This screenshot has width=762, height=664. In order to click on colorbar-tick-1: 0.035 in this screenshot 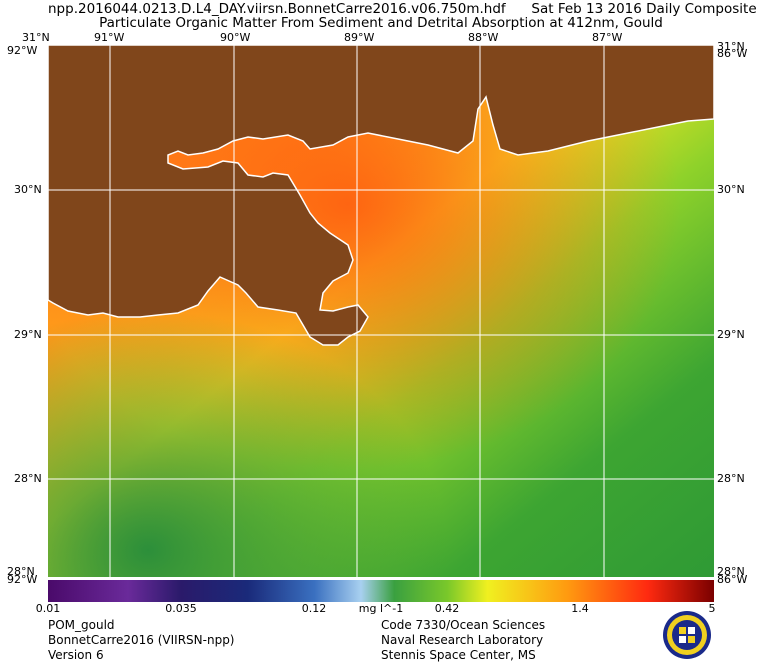, I will do `click(181, 608)`.